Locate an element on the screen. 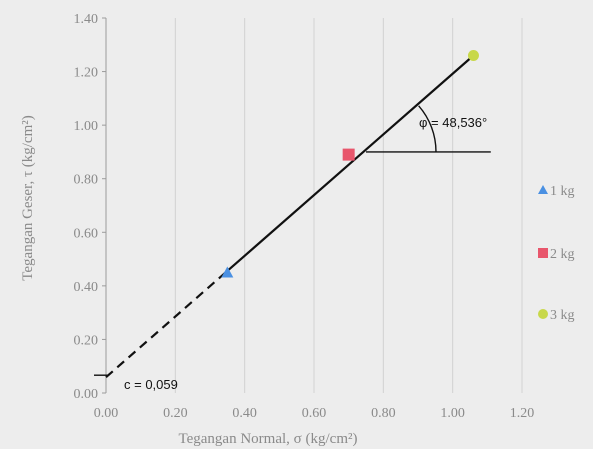 The width and height of the screenshot is (593, 449). cohesion-label: c = 0,059 is located at coordinates (151, 384).